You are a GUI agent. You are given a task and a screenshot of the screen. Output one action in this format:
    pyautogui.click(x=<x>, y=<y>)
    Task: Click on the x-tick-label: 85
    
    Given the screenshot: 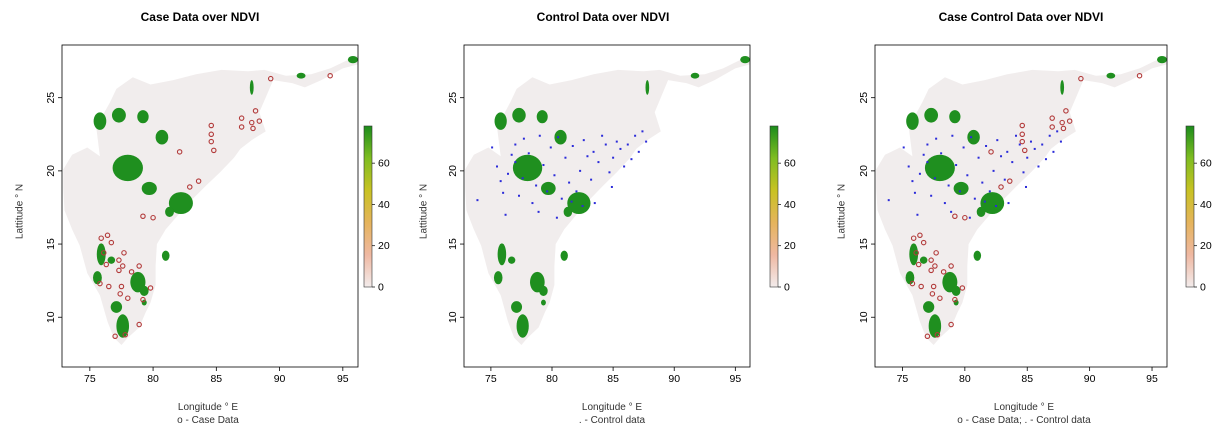 What is the action you would take?
    pyautogui.click(x=216, y=379)
    